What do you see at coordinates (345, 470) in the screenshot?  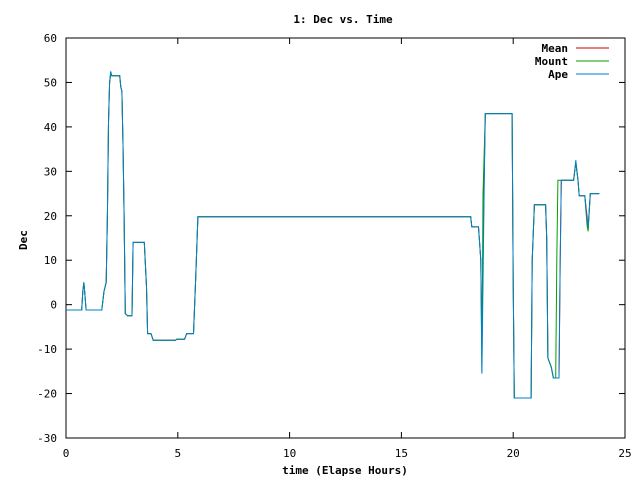 I see `x-axis-label: time (Elapse Hours)` at bounding box center [345, 470].